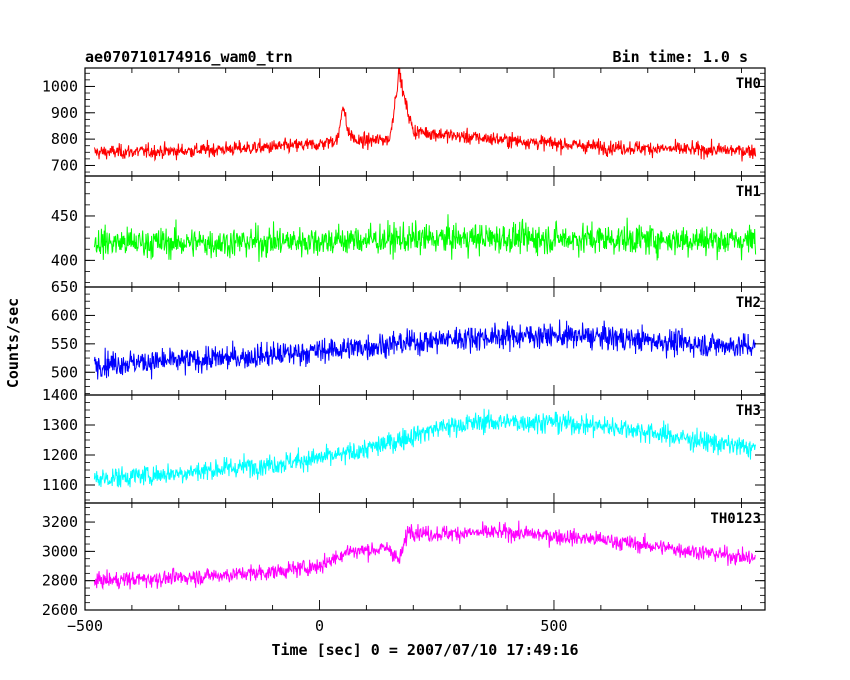 Image resolution: width=850 pixels, height=680 pixels. Describe the element at coordinates (85, 626) in the screenshot. I see `x-tick-label: −500` at that location.